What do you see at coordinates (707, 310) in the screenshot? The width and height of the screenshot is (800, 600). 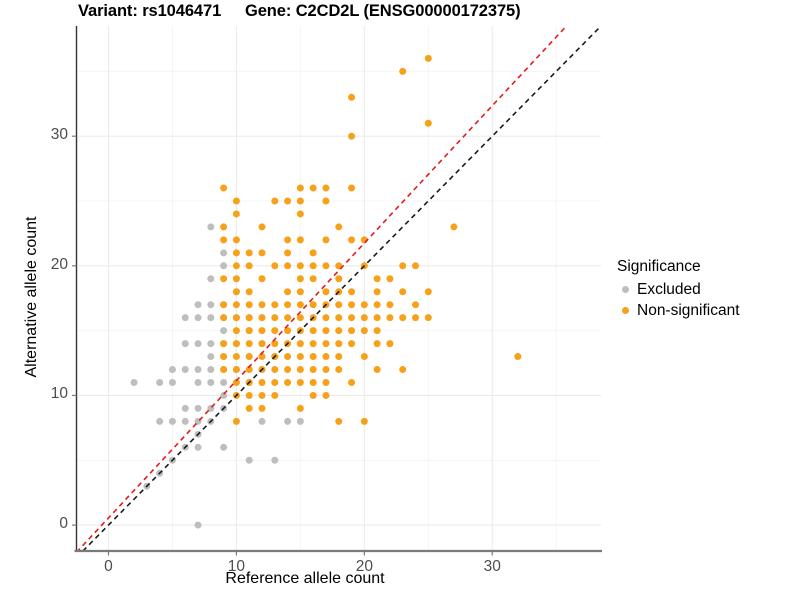 I see `legend-item-non-significant: Non-significant` at bounding box center [707, 310].